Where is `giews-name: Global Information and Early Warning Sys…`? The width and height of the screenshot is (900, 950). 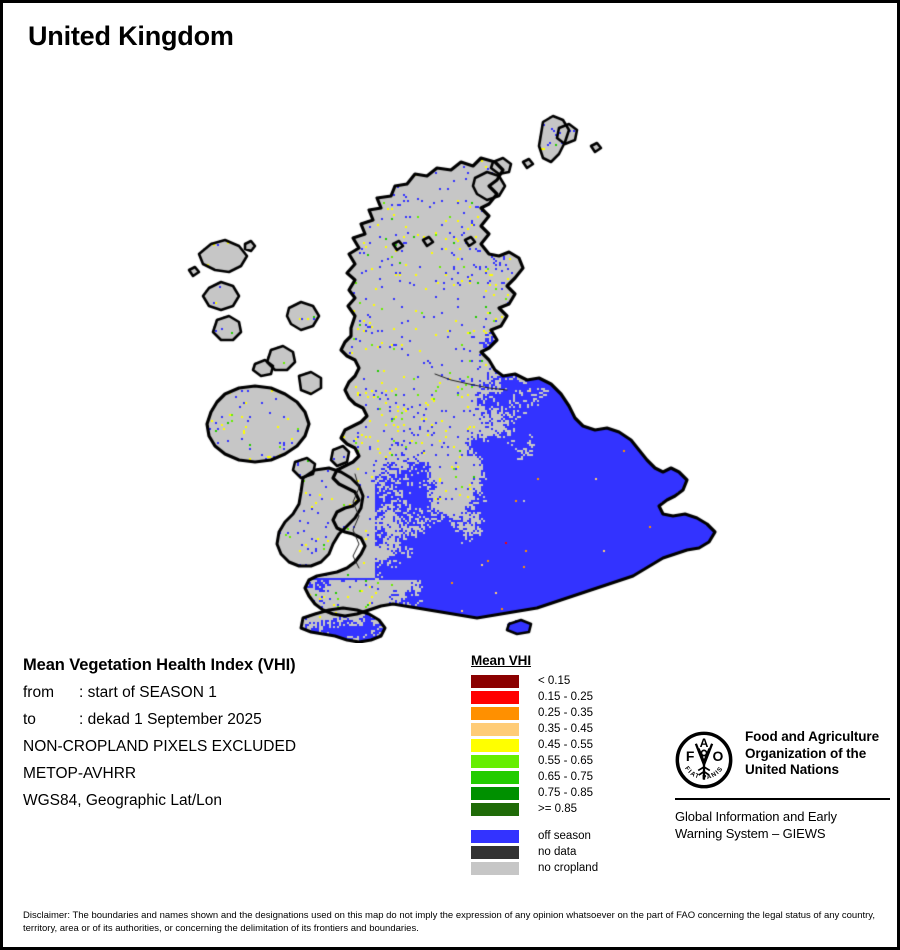 giews-name: Global Information and Early Warning Sys… is located at coordinates (782, 825).